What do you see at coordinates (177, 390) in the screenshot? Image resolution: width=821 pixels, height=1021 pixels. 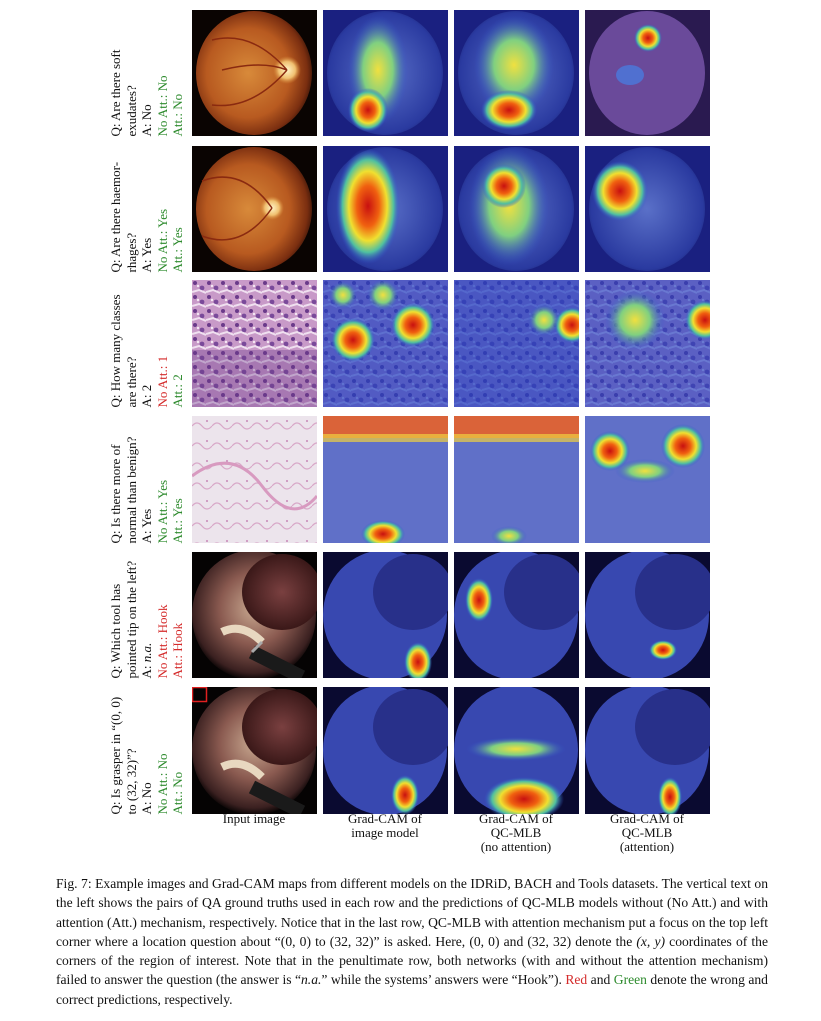 I see `attention-prediction: Att.: 2` at bounding box center [177, 390].